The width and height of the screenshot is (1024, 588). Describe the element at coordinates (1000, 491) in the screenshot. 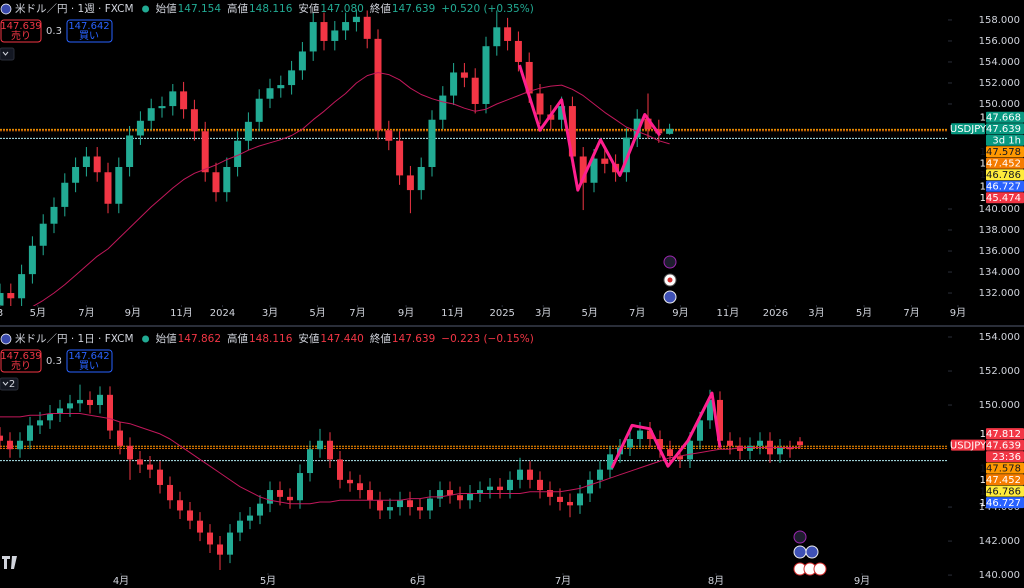

I see `price-label: 146.786` at that location.